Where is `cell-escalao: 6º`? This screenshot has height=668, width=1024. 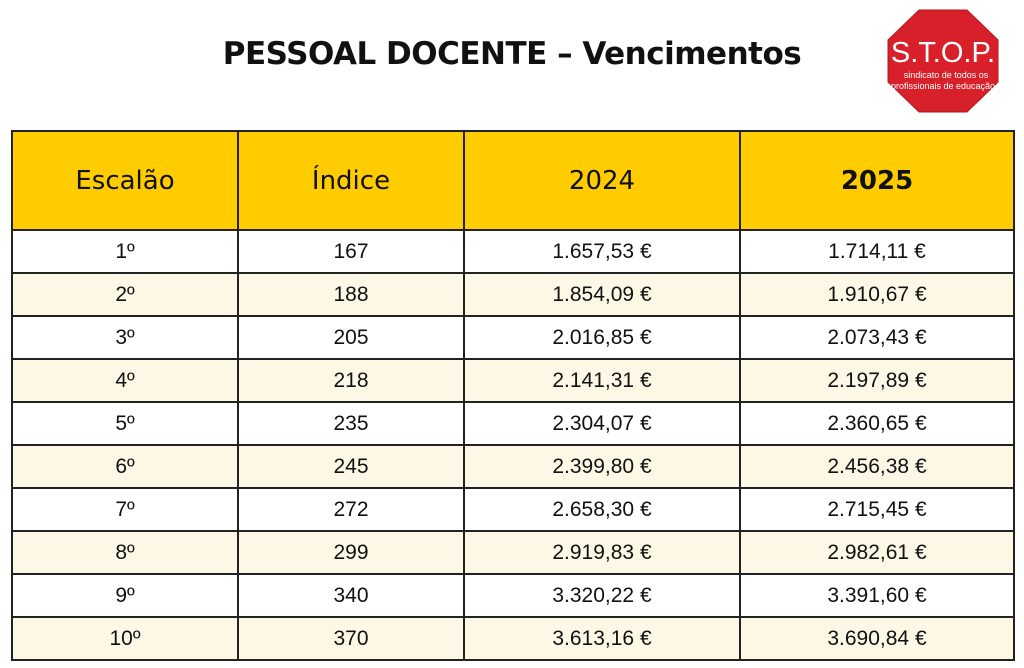 cell-escalao: 6º is located at coordinates (125, 466).